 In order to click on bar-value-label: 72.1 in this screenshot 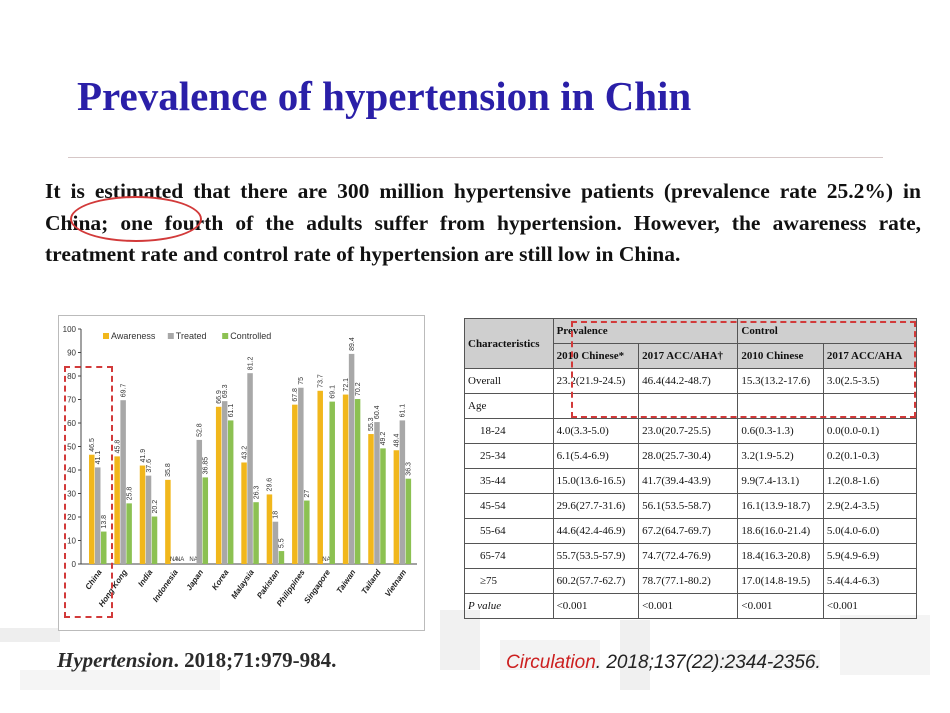, I will do `click(346, 385)`.